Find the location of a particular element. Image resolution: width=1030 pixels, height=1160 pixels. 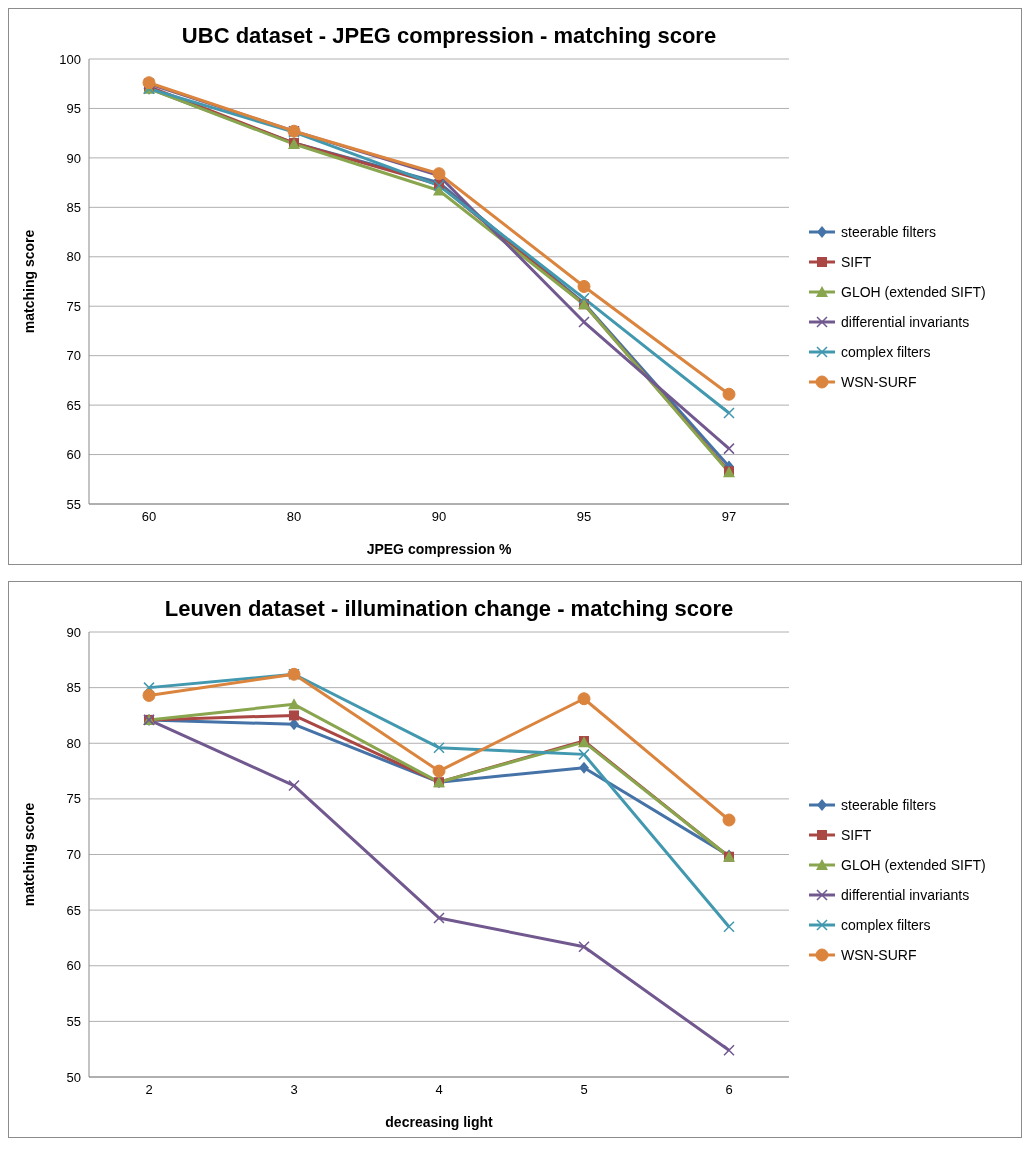

x-tick-label: 60 is located at coordinates (149, 517).